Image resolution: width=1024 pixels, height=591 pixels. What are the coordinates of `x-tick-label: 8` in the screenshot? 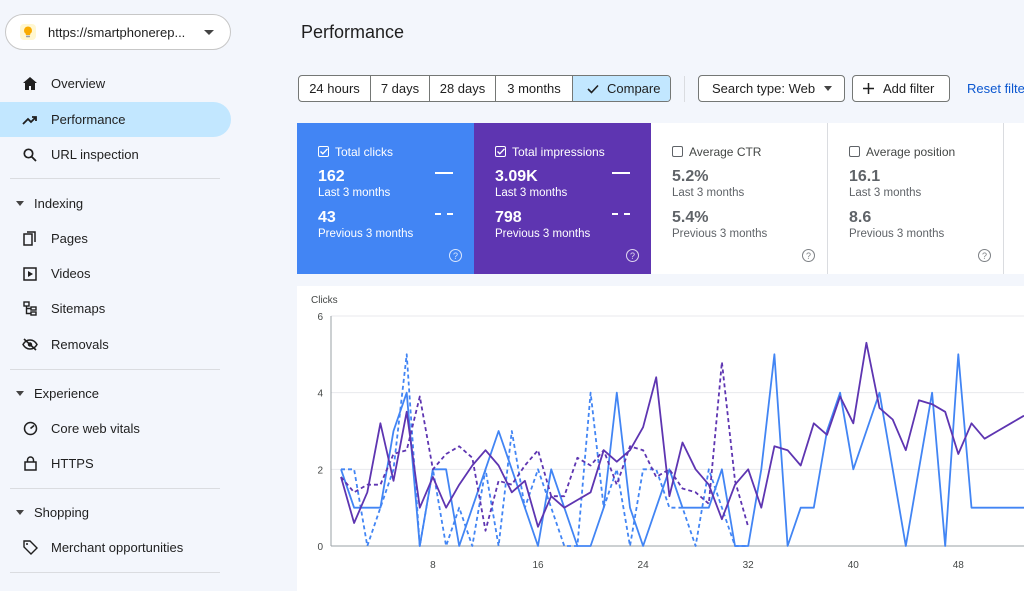 It's located at (433, 565).